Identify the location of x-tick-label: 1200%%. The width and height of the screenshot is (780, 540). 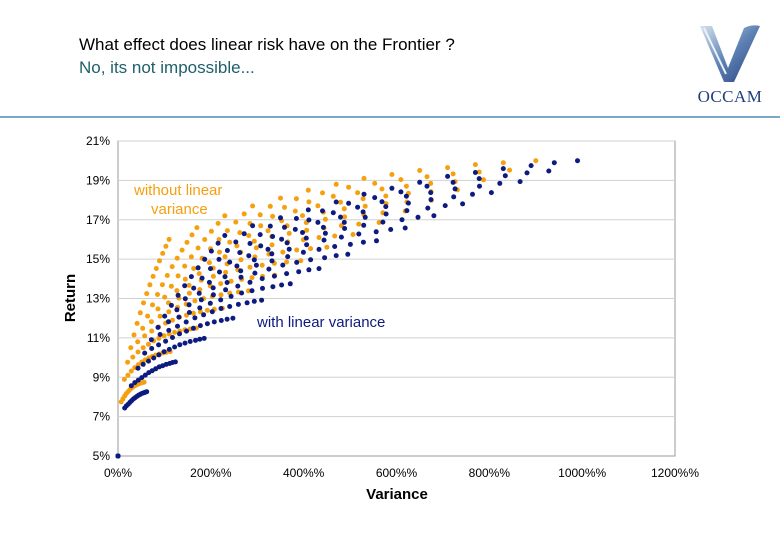
(675, 473).